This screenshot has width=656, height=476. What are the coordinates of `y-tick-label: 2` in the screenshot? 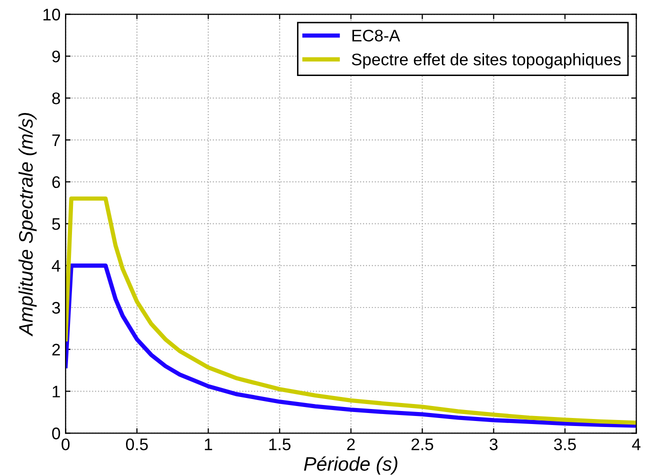 It's located at (56, 350).